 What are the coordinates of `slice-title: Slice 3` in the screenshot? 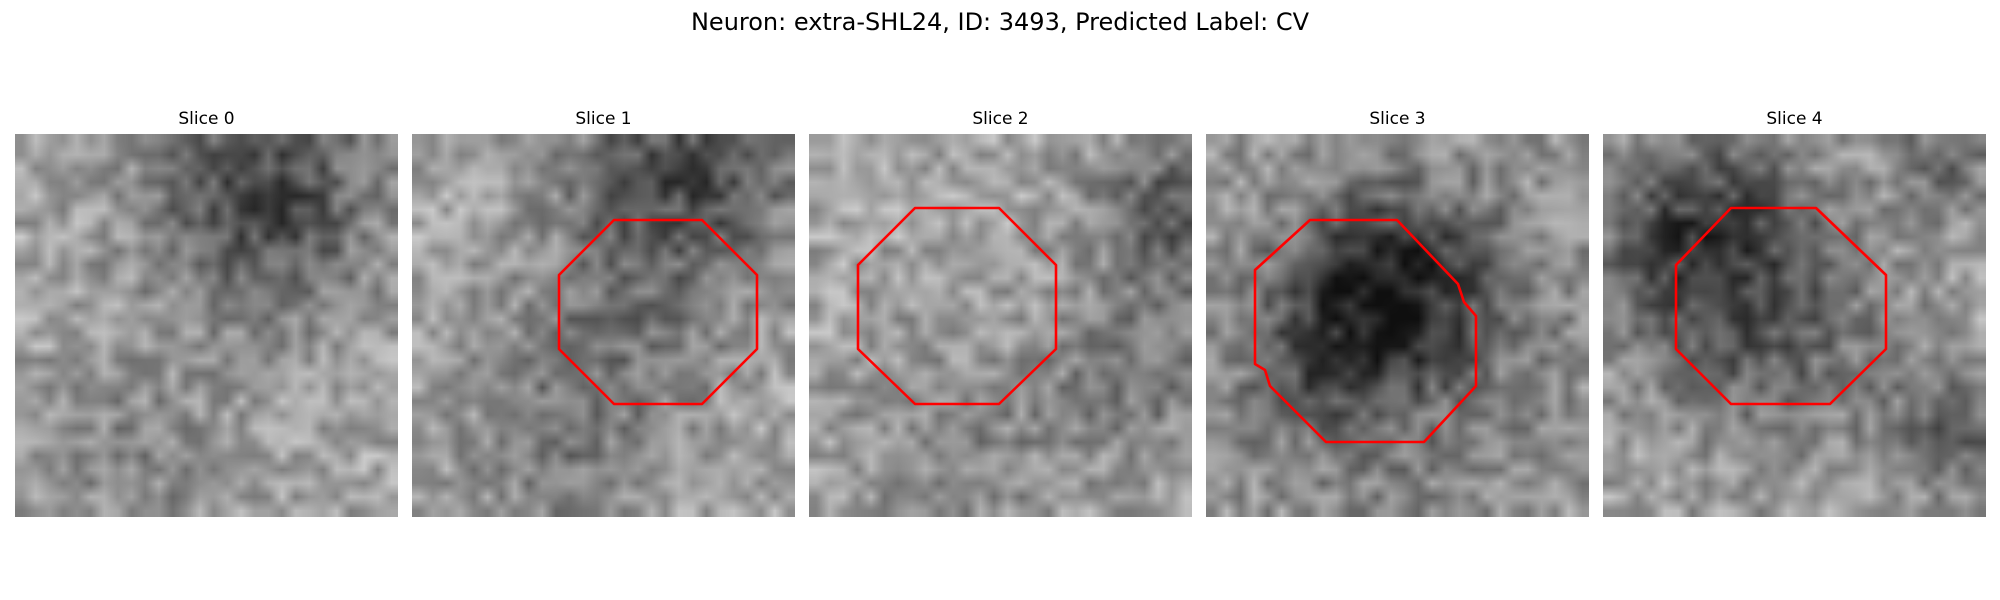 It's located at (1397, 119).